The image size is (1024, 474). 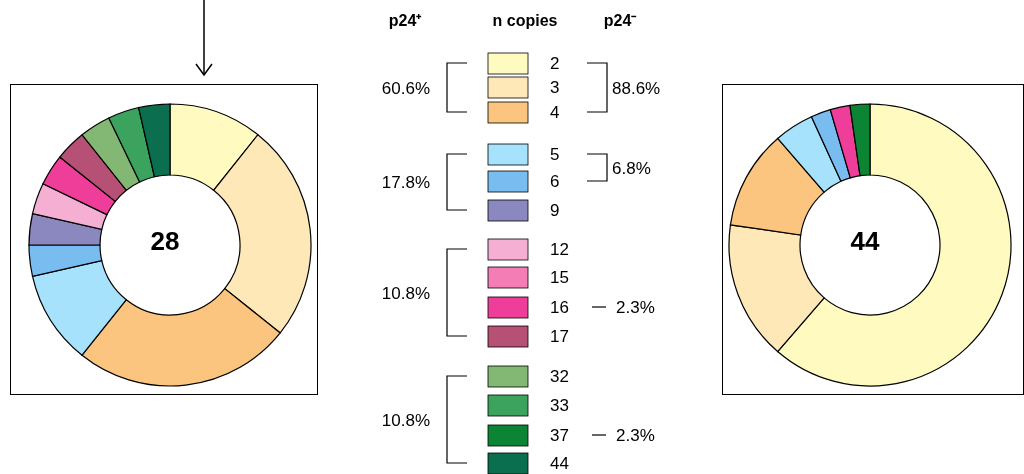 What do you see at coordinates (555, 87) in the screenshot?
I see `legend-label: 3` at bounding box center [555, 87].